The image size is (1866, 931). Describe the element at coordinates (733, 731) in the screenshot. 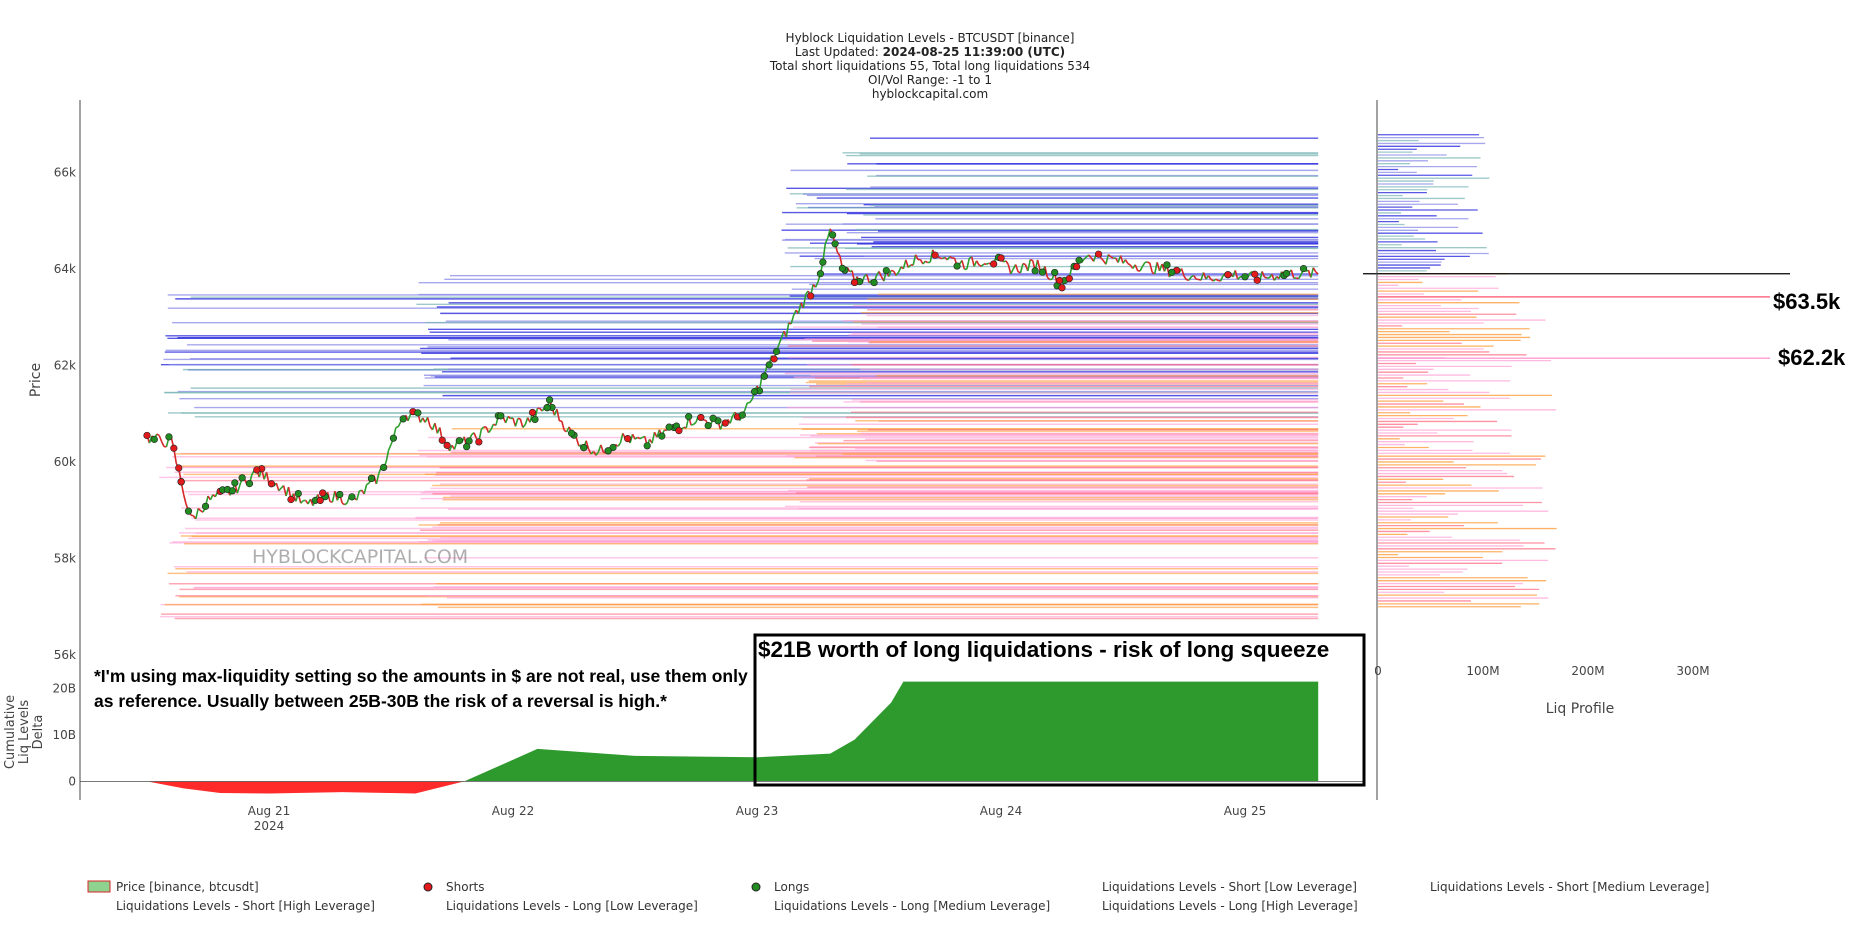

I see `cumulative-positive-area` at that location.